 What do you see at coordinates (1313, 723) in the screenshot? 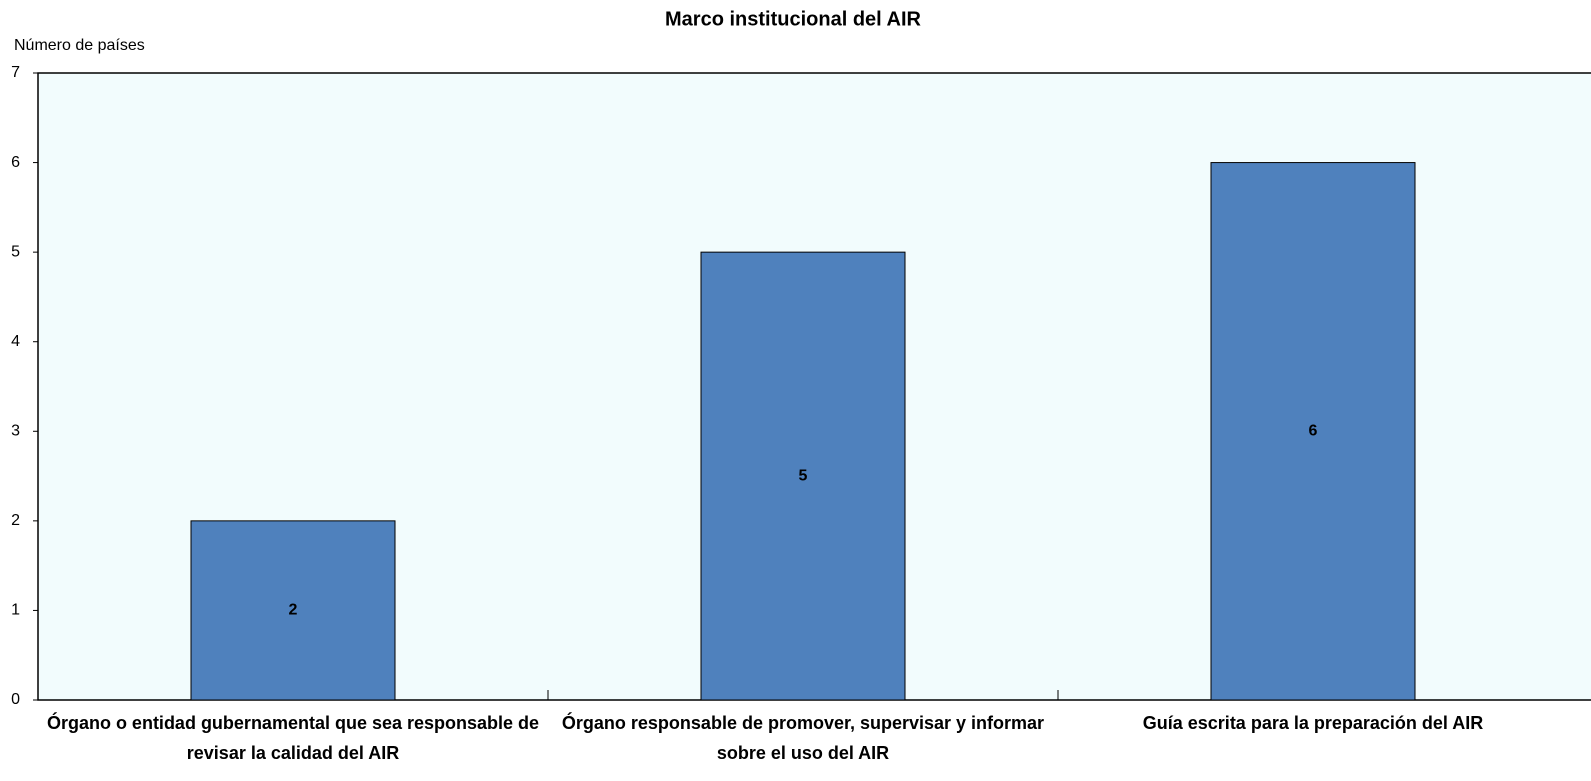
I see `x-tick-label: Guía escrita para la preparación del AIR` at bounding box center [1313, 723].